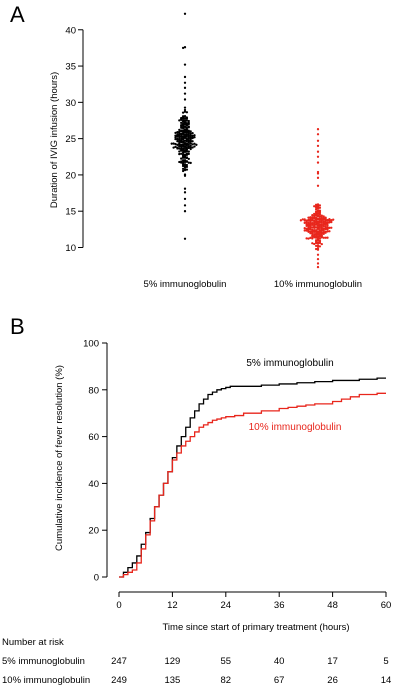  What do you see at coordinates (253, 284) in the screenshot?
I see `panel-a-category-labels: 5% immunoglobulin 10% immunoglobulin` at bounding box center [253, 284].